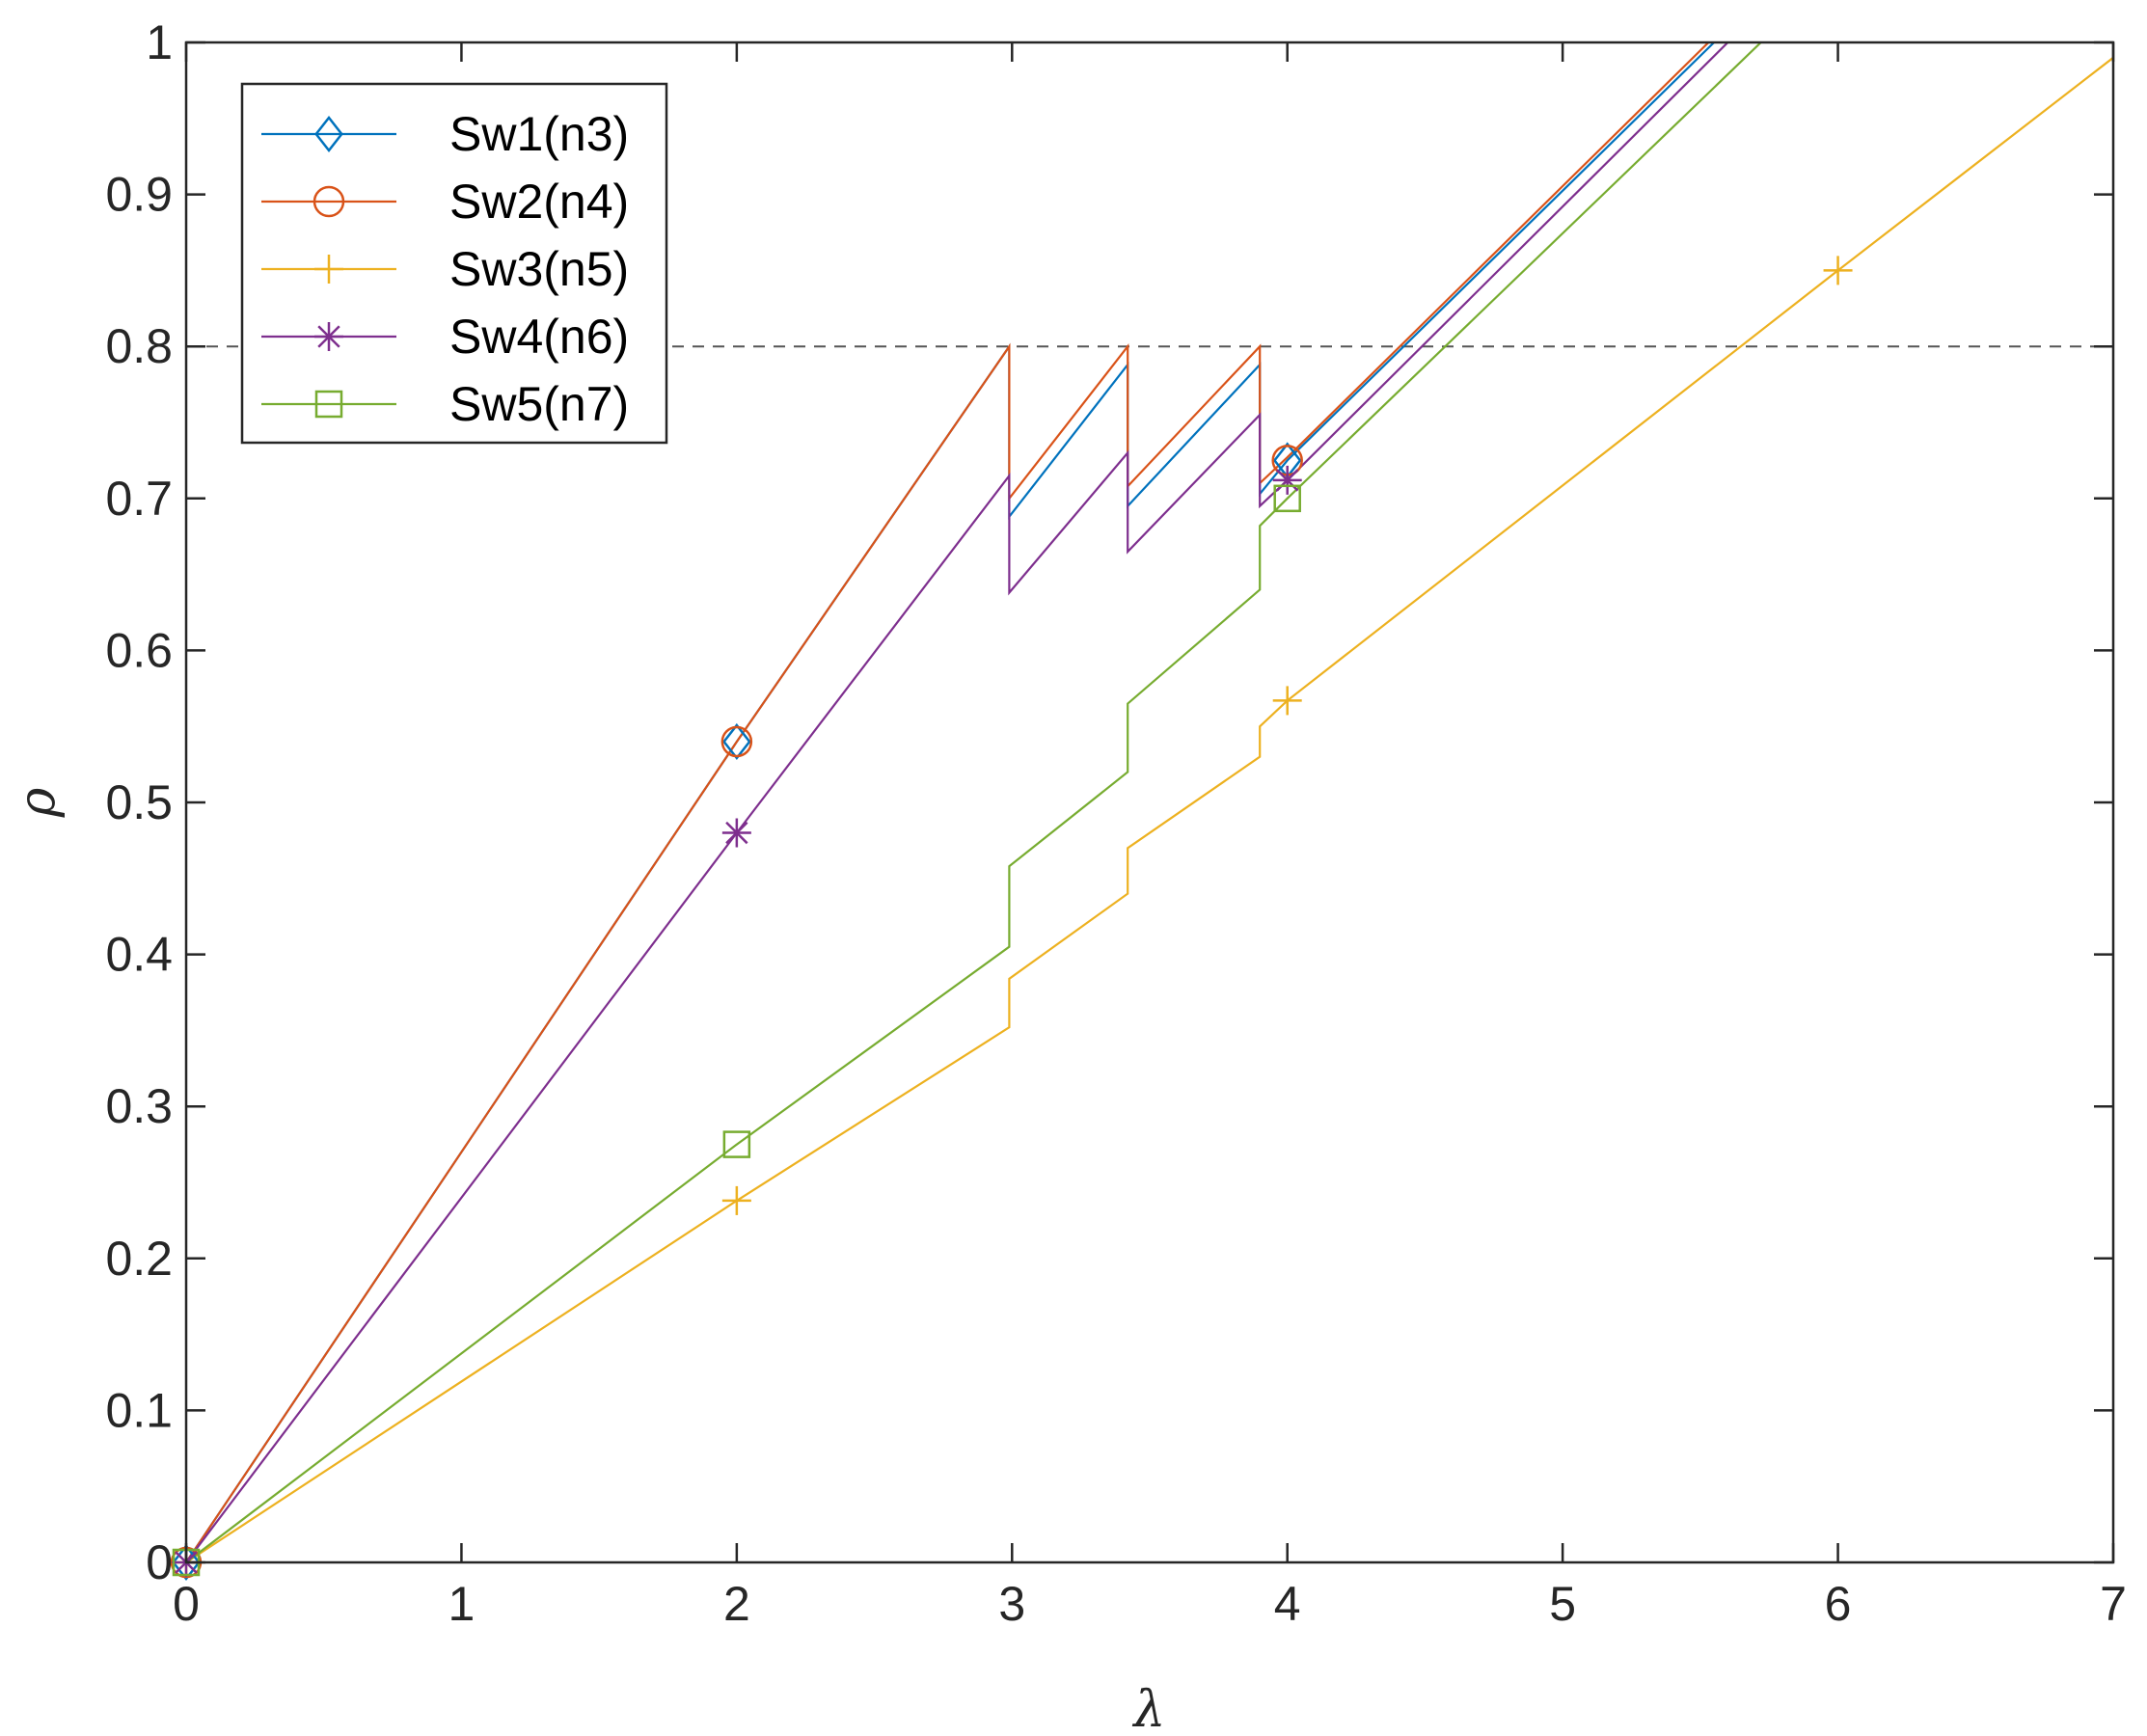 The height and width of the screenshot is (1736, 2147). What do you see at coordinates (1563, 1604) in the screenshot?
I see `x-tick-label: 5` at bounding box center [1563, 1604].